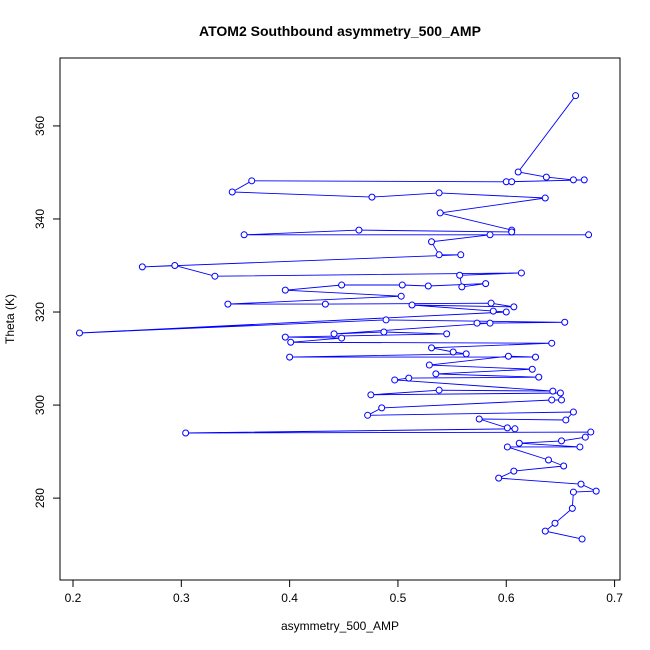  I want to click on x-tick-label: 0.2, so click(73, 598).